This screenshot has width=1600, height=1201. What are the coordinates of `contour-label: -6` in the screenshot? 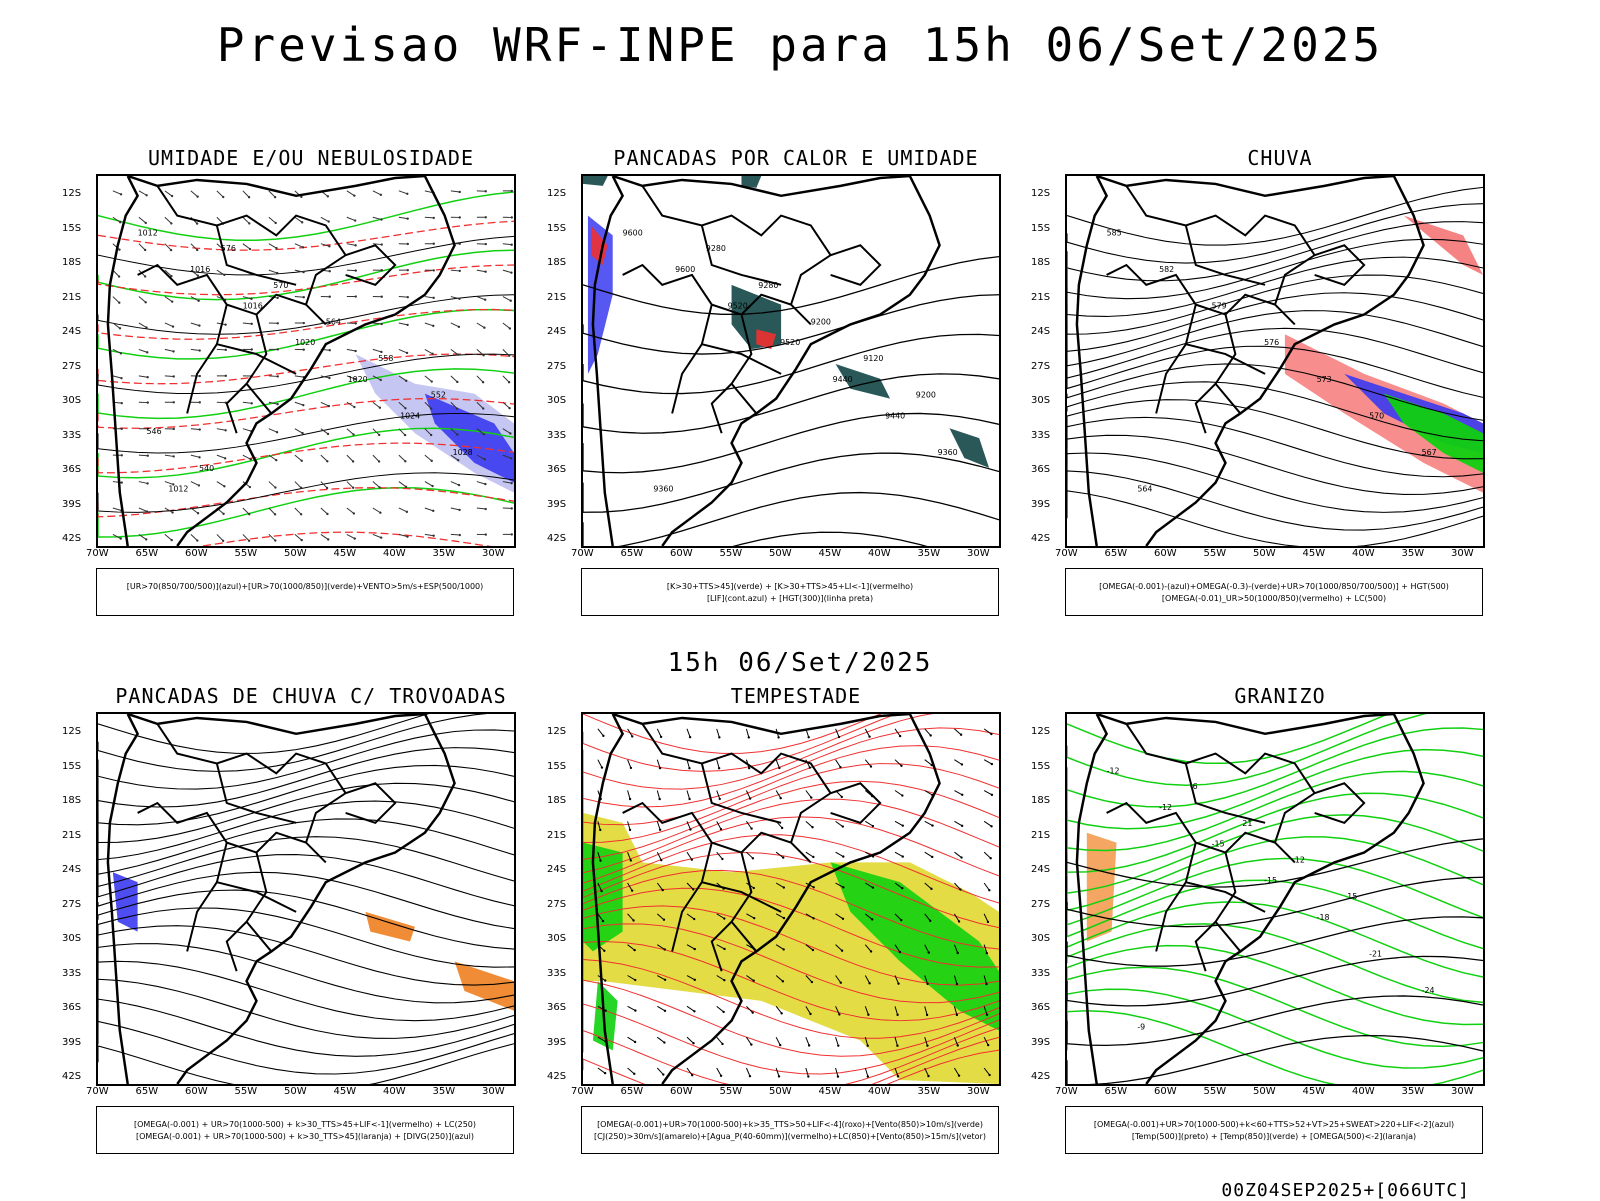 It's located at (1194, 786).